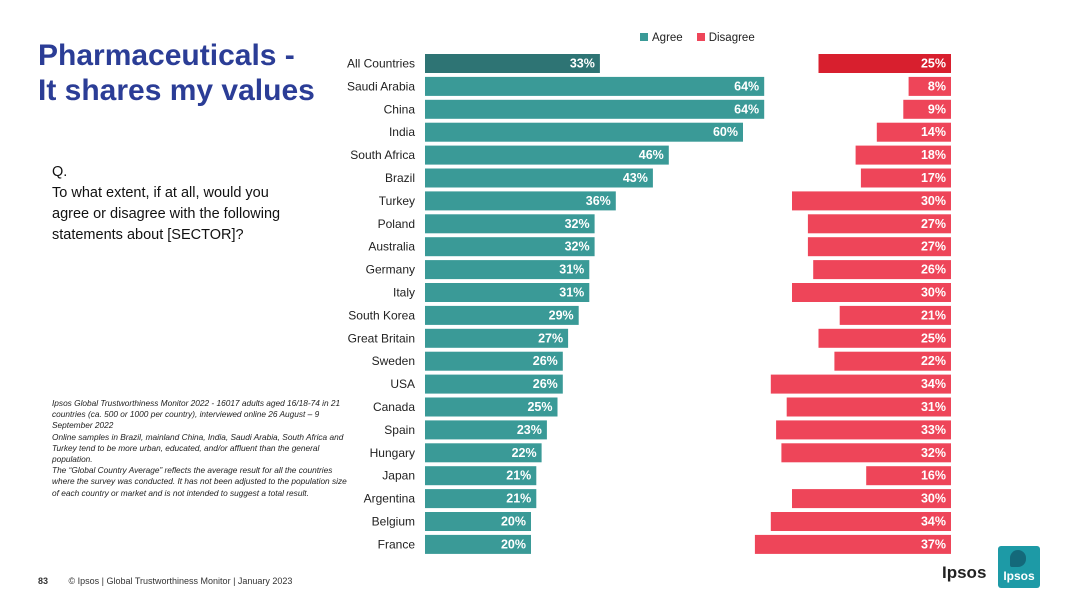 This screenshot has height=607, width=1080. What do you see at coordinates (933, 315) in the screenshot?
I see `disagree-value-label: 21%` at bounding box center [933, 315].